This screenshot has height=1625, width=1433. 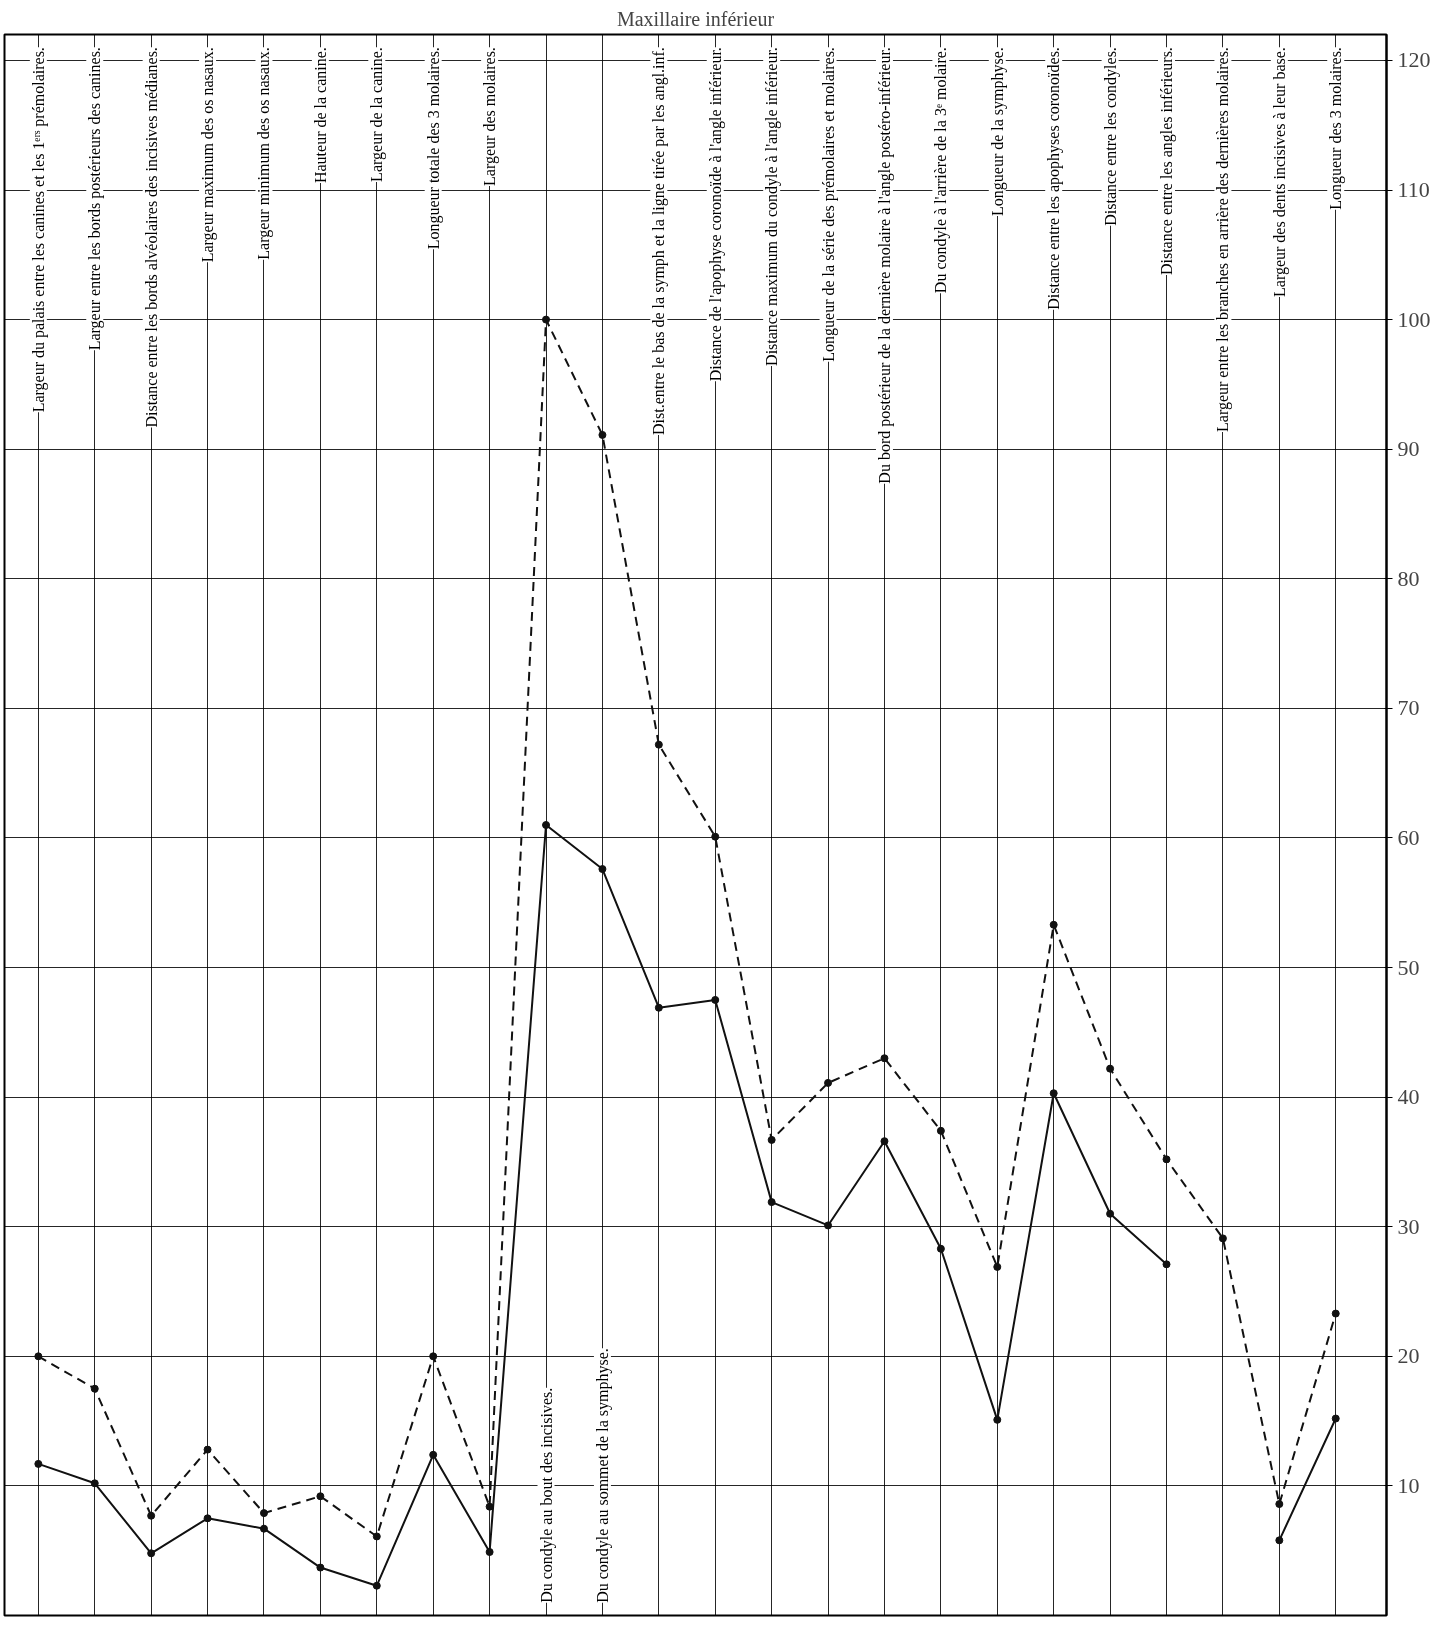 I want to click on x-tick-label: Dist.entre le bas de la symph et la ligne tirée par les angl.inf., so click(x=659, y=241).